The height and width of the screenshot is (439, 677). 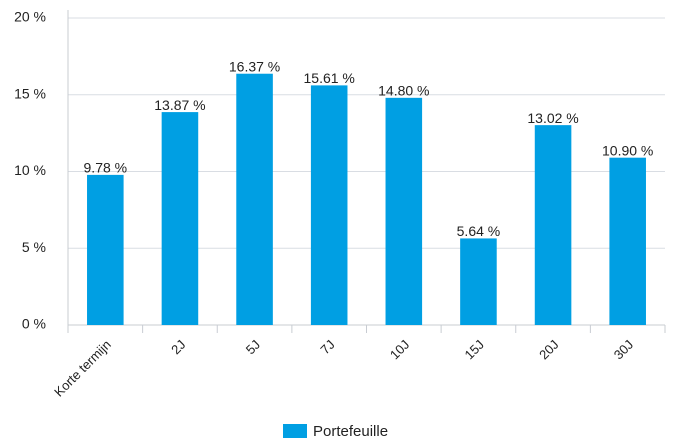 I want to click on x-tick-label: 5J, so click(x=253, y=347).